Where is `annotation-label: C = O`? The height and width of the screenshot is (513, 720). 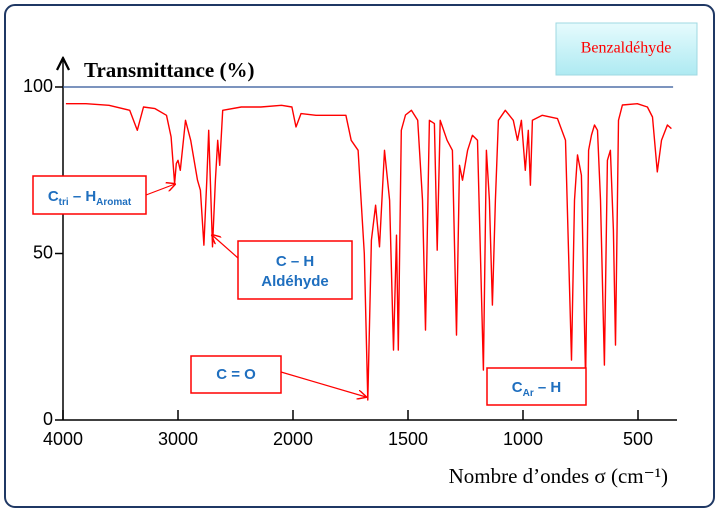
annotation-label: C = O is located at coordinates (236, 374).